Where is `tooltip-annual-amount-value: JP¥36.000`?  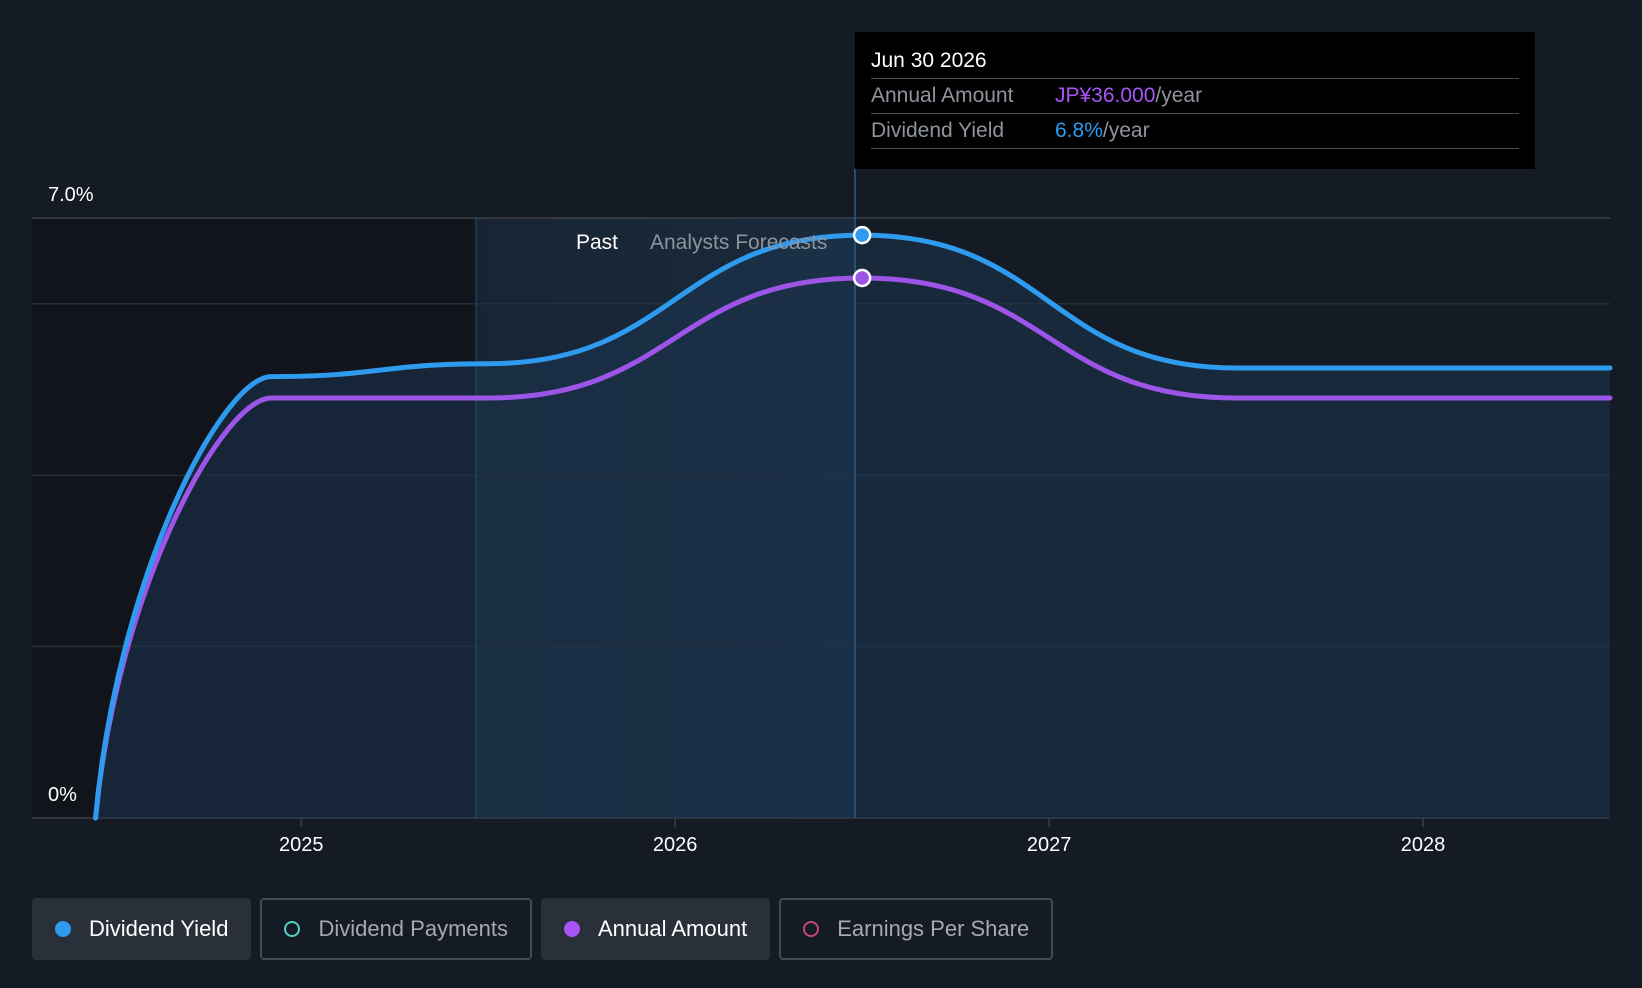 tooltip-annual-amount-value: JP¥36.000 is located at coordinates (1105, 95).